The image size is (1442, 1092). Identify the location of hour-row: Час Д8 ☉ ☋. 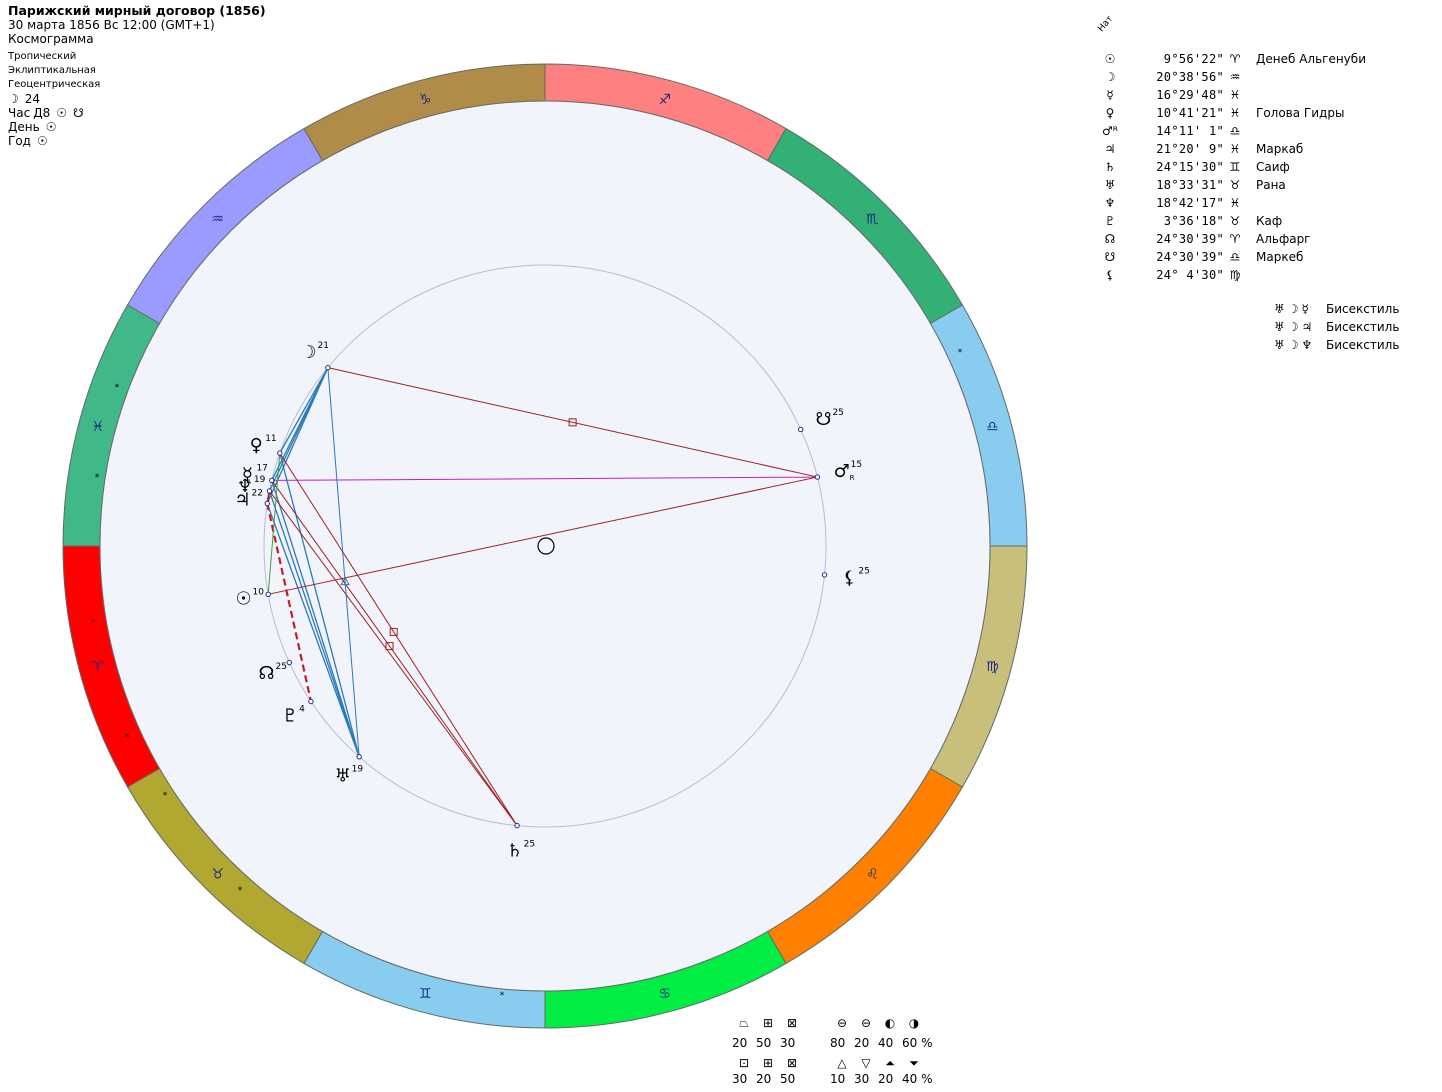
(137, 113).